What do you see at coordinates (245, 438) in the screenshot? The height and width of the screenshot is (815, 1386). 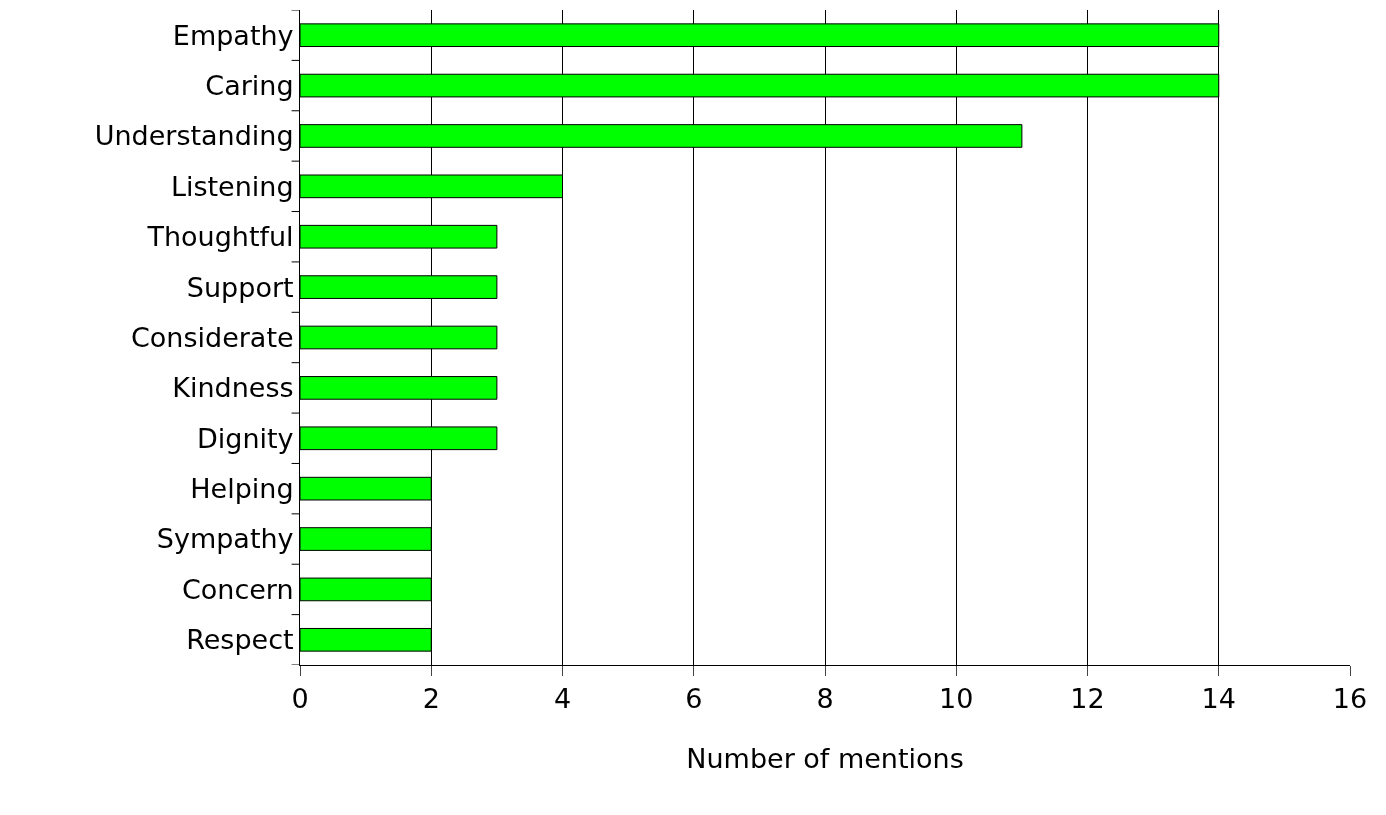 I see `y-tick-label: Dignity` at bounding box center [245, 438].